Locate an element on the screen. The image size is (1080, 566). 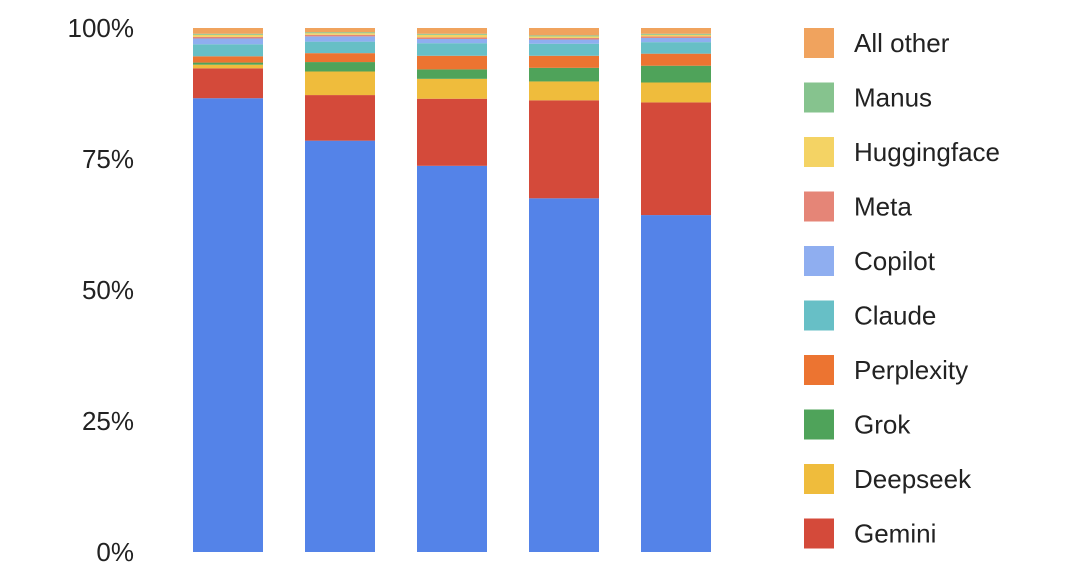
legend-item-gemini: Gemini is located at coordinates (870, 533).